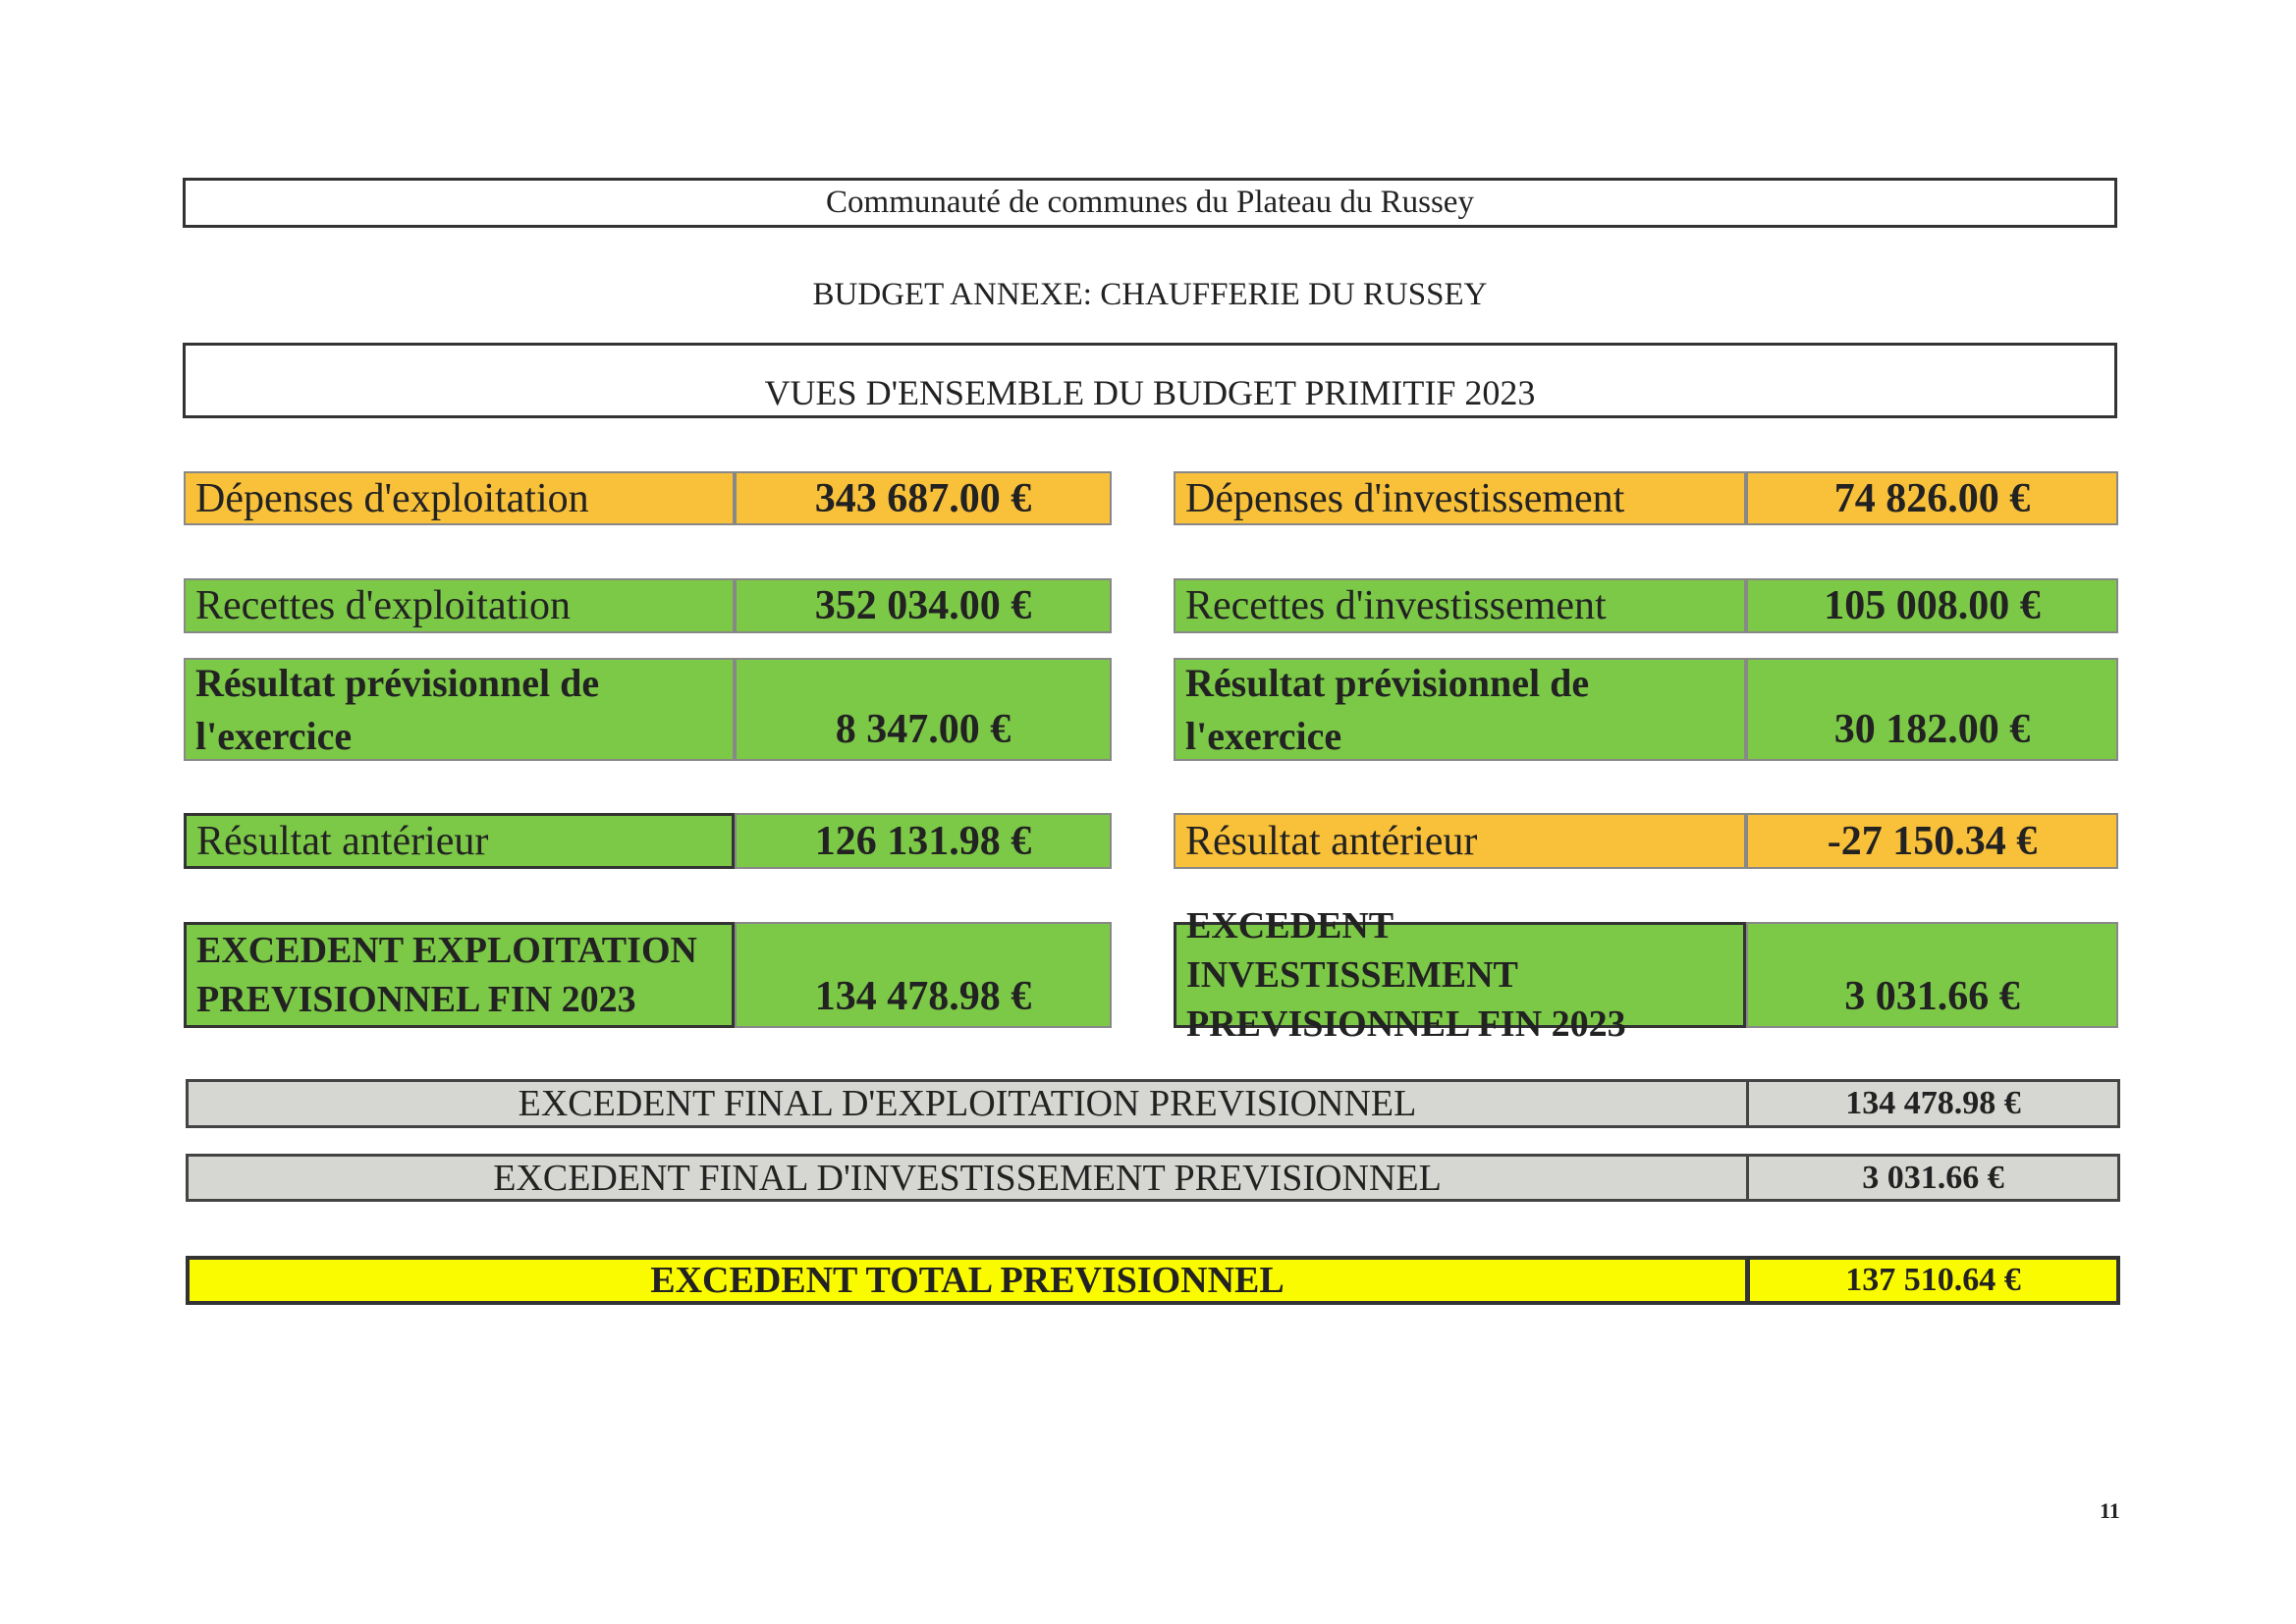 This screenshot has height=1624, width=2296. Describe the element at coordinates (2110, 1510) in the screenshot. I see `page-number: 11` at that location.